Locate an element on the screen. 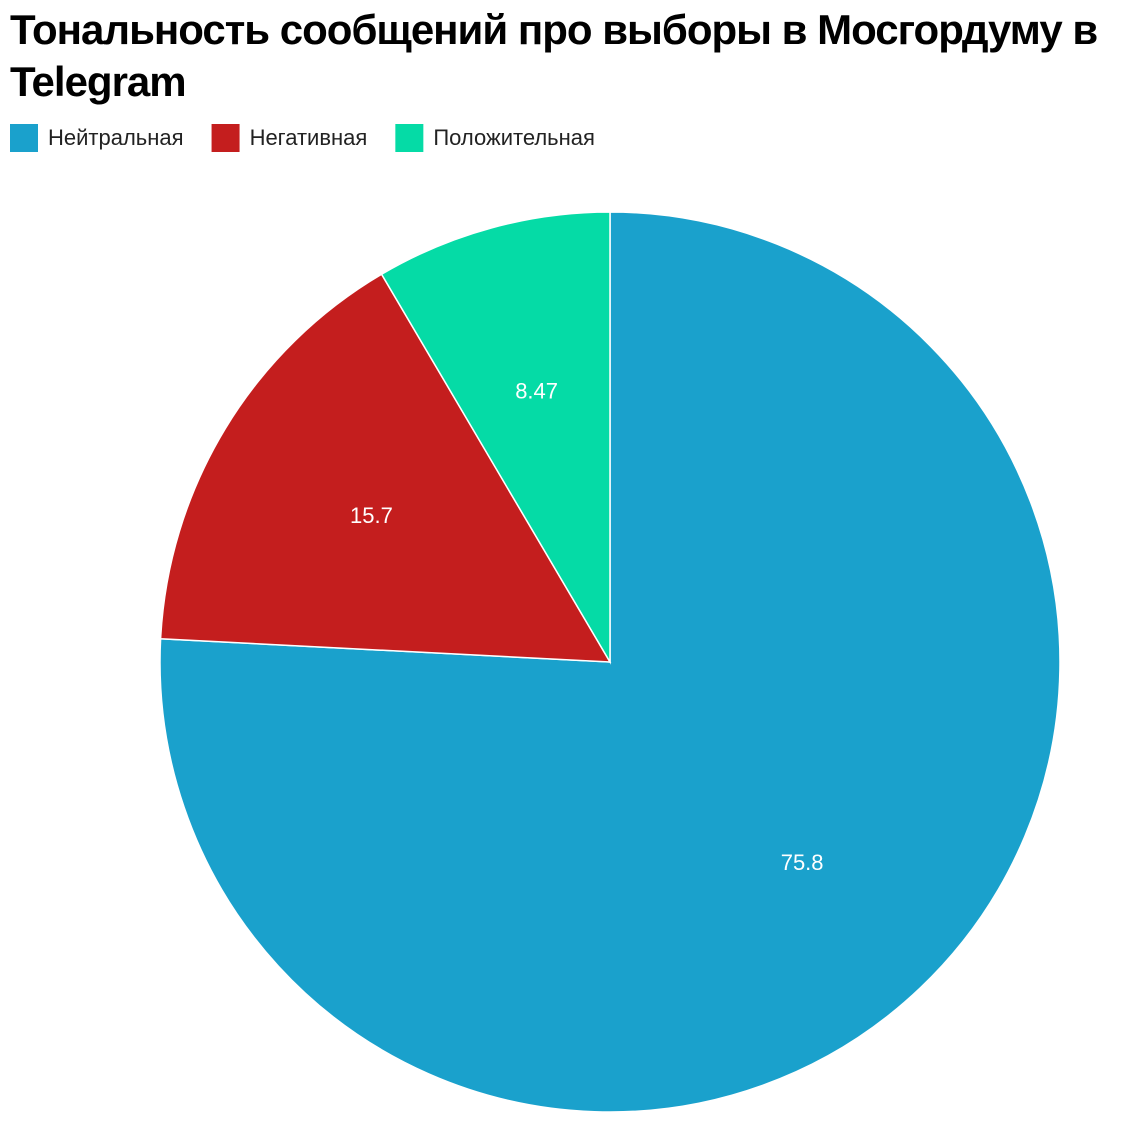  data-label: 75.8 is located at coordinates (802, 862).